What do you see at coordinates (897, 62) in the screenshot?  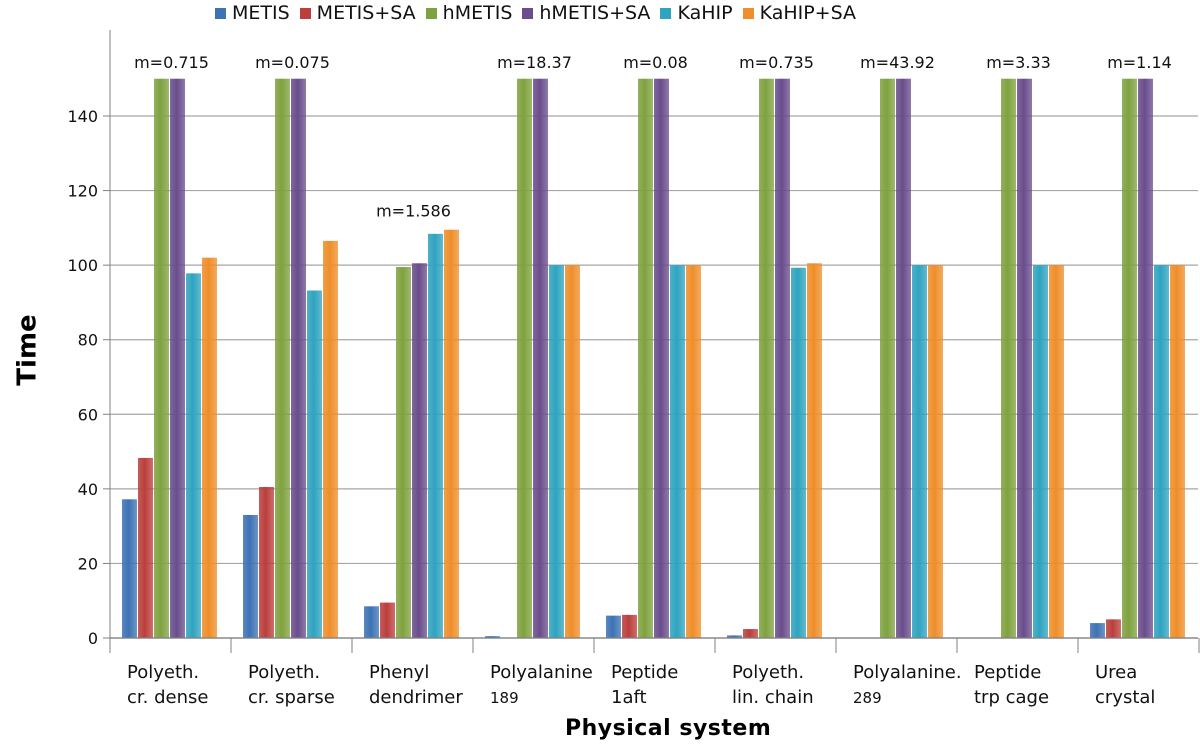 I see `annotation-label: m=43.92` at bounding box center [897, 62].